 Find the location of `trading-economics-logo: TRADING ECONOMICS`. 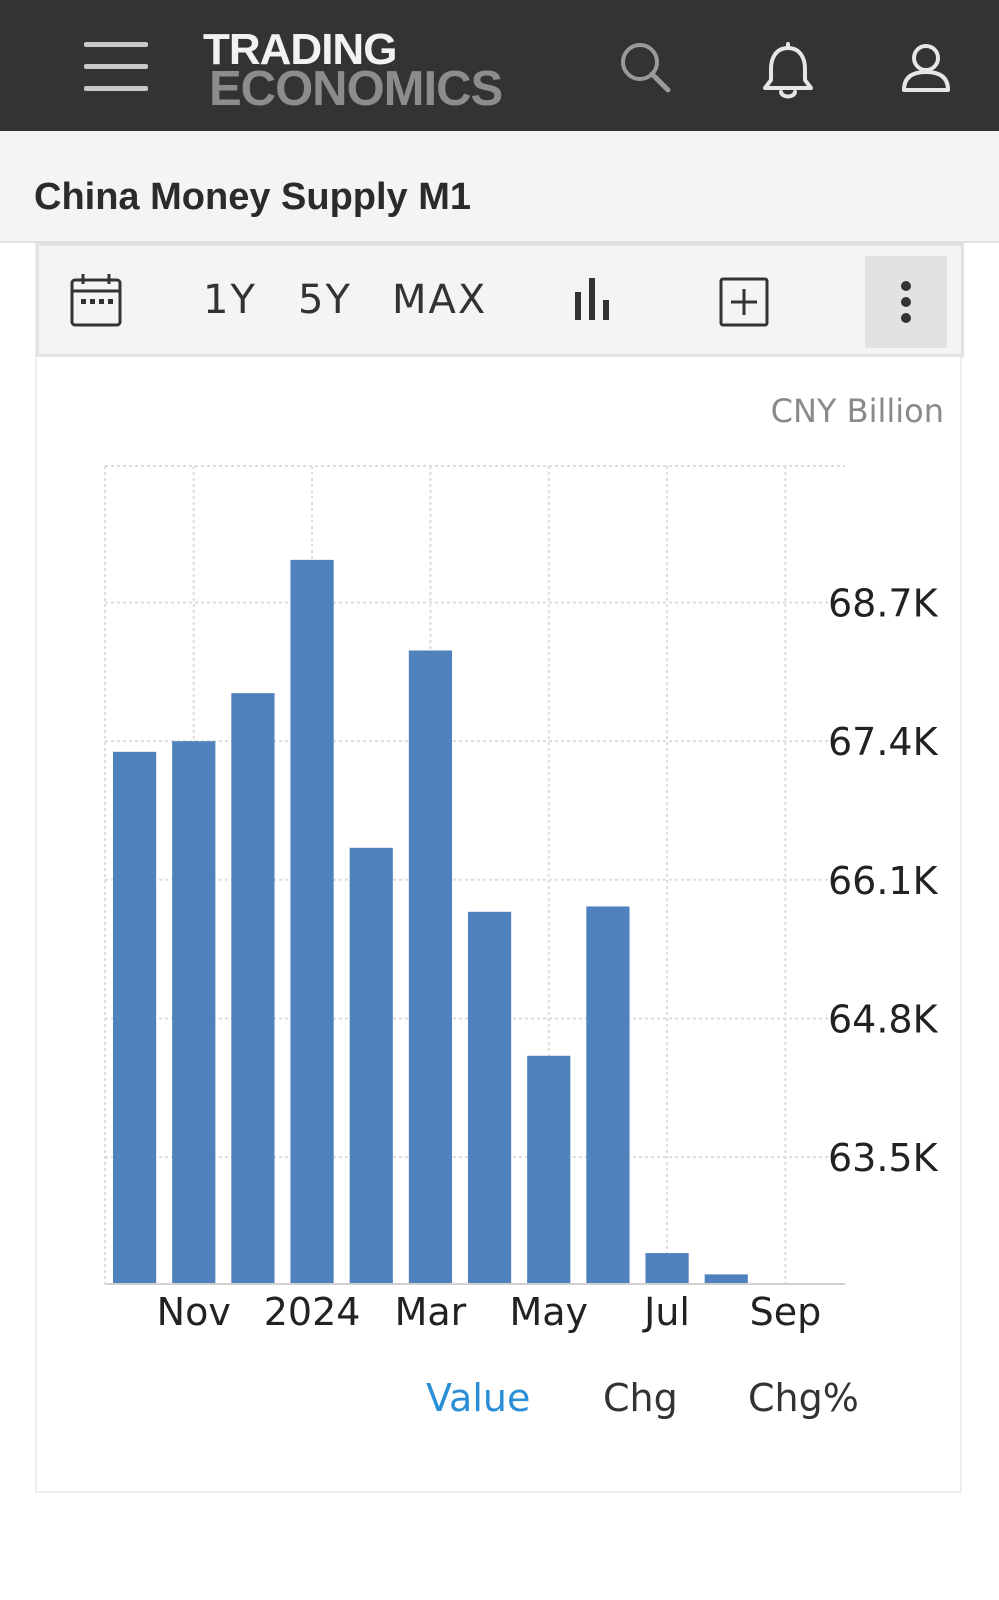

trading-economics-logo: TRADING ECONOMICS is located at coordinates (373, 73).